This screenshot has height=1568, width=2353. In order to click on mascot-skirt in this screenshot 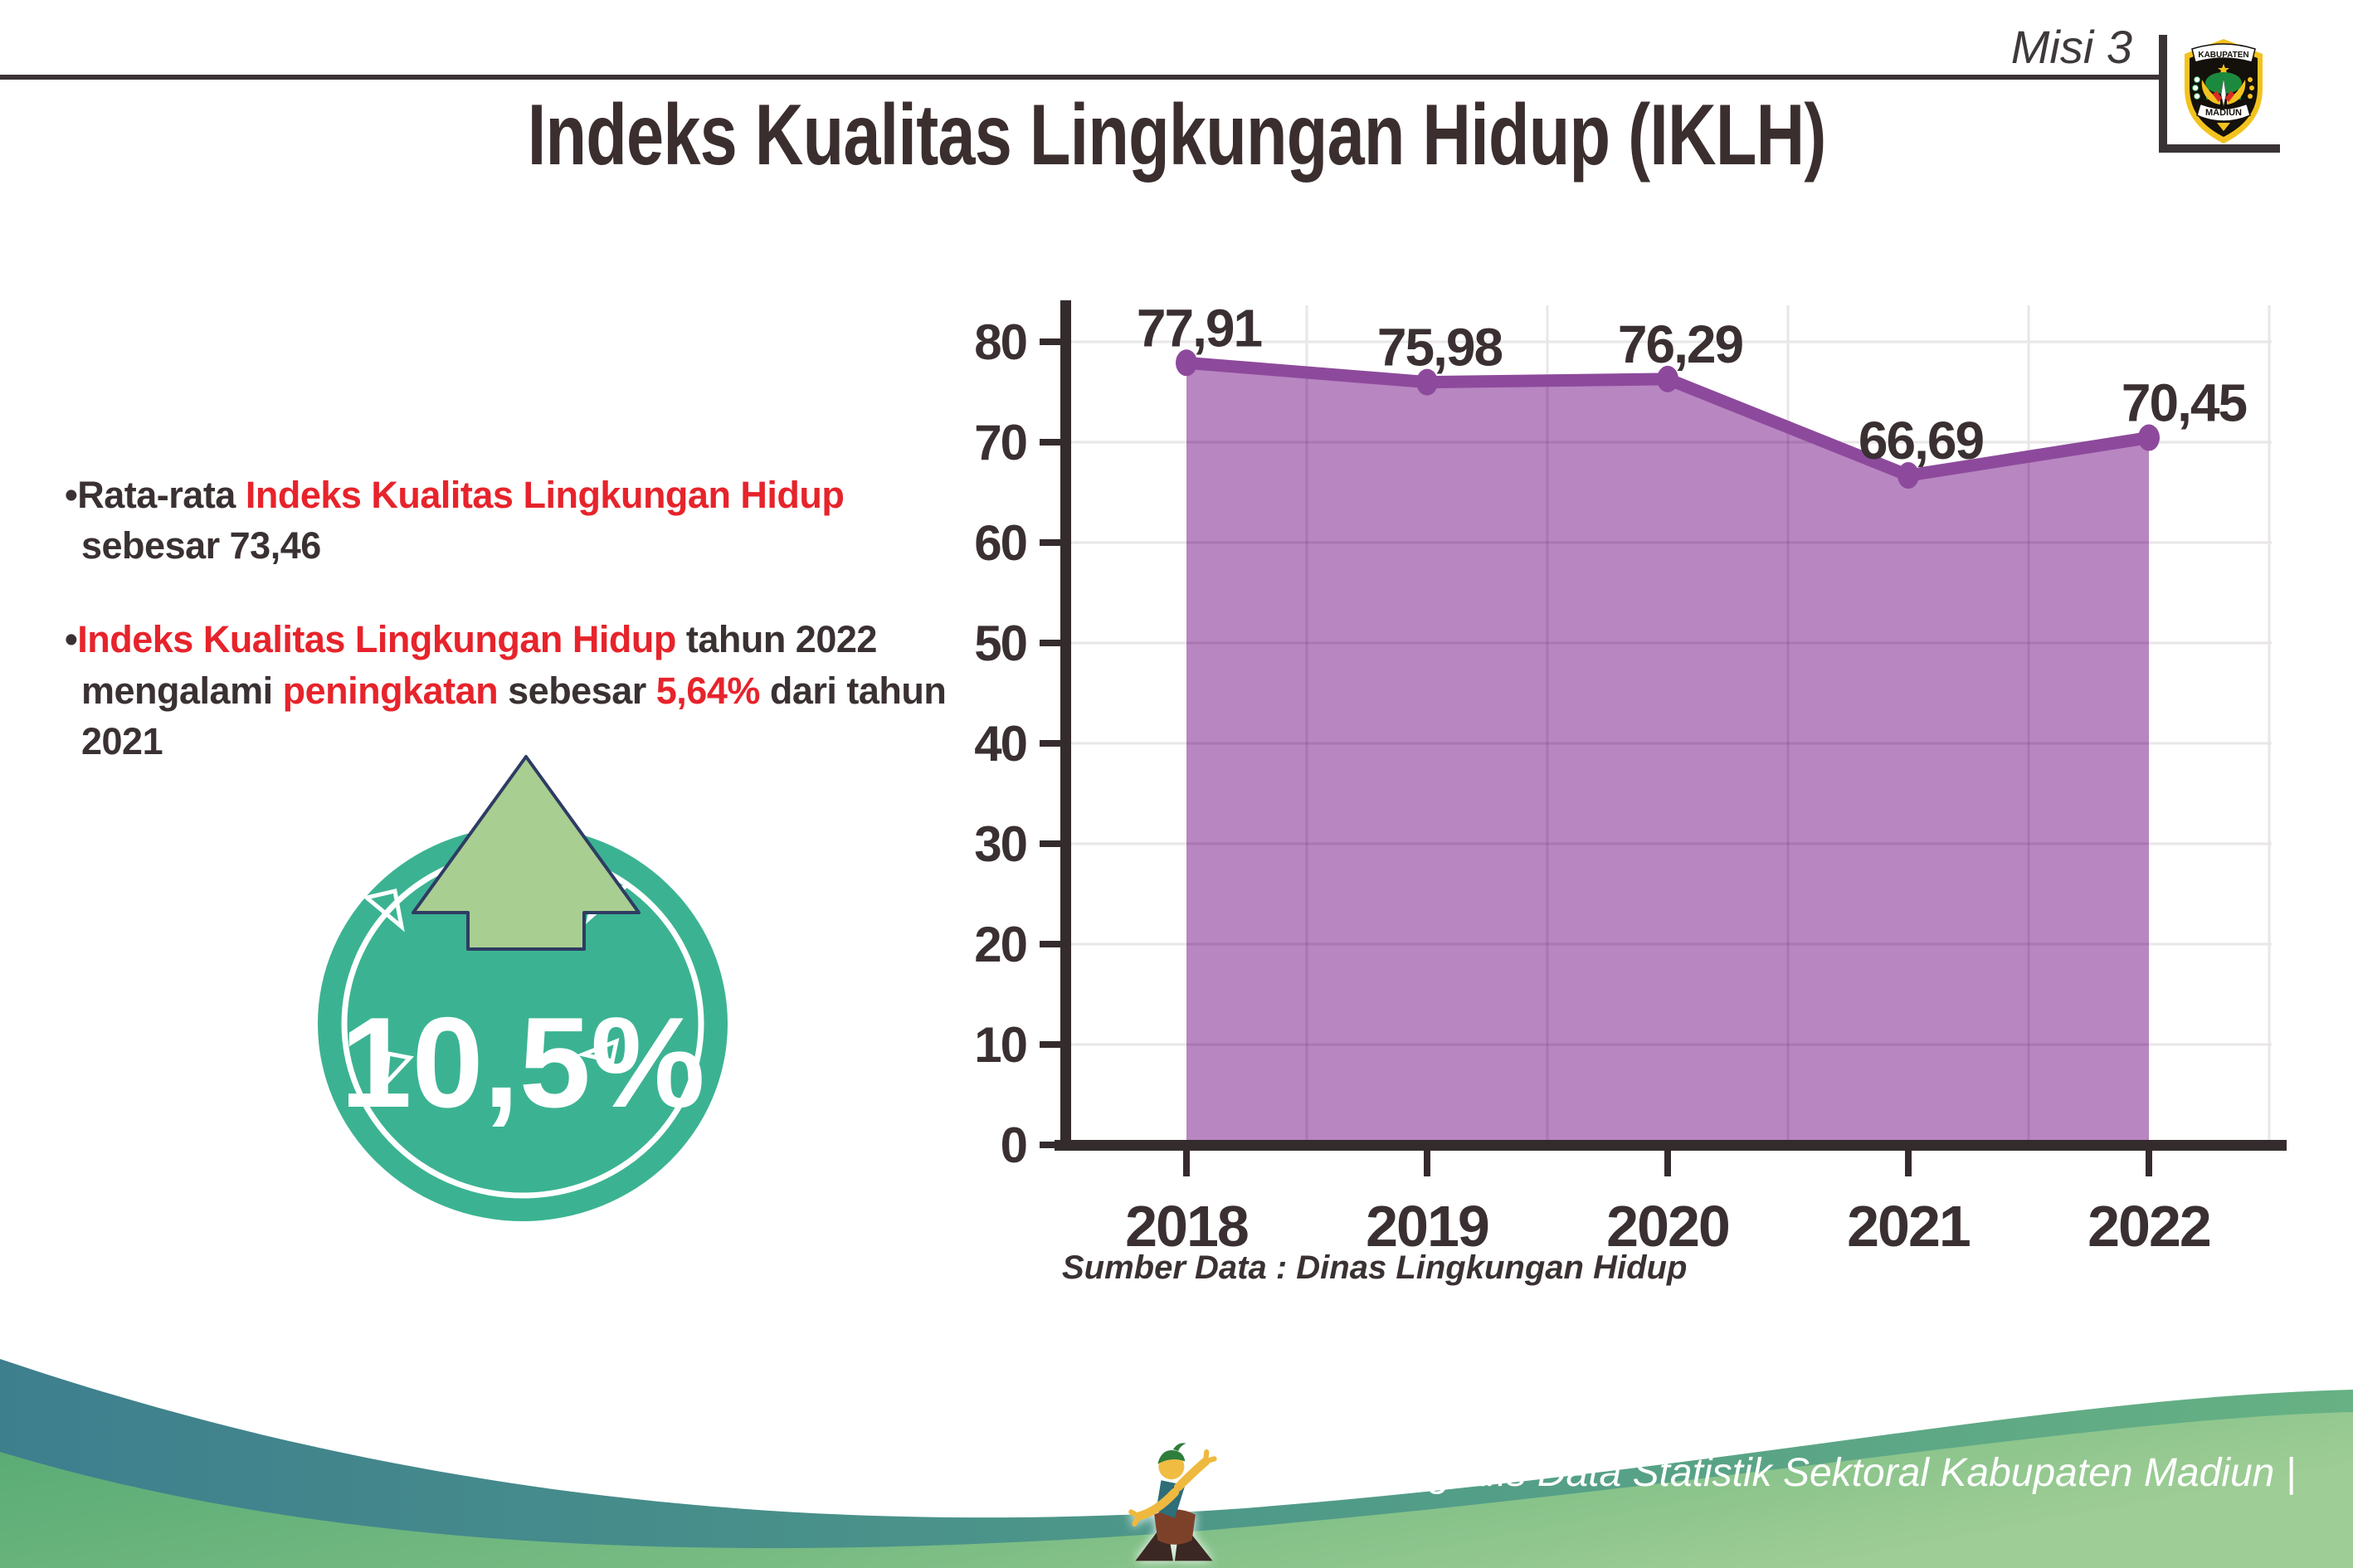, I will do `click(1175, 1527)`.